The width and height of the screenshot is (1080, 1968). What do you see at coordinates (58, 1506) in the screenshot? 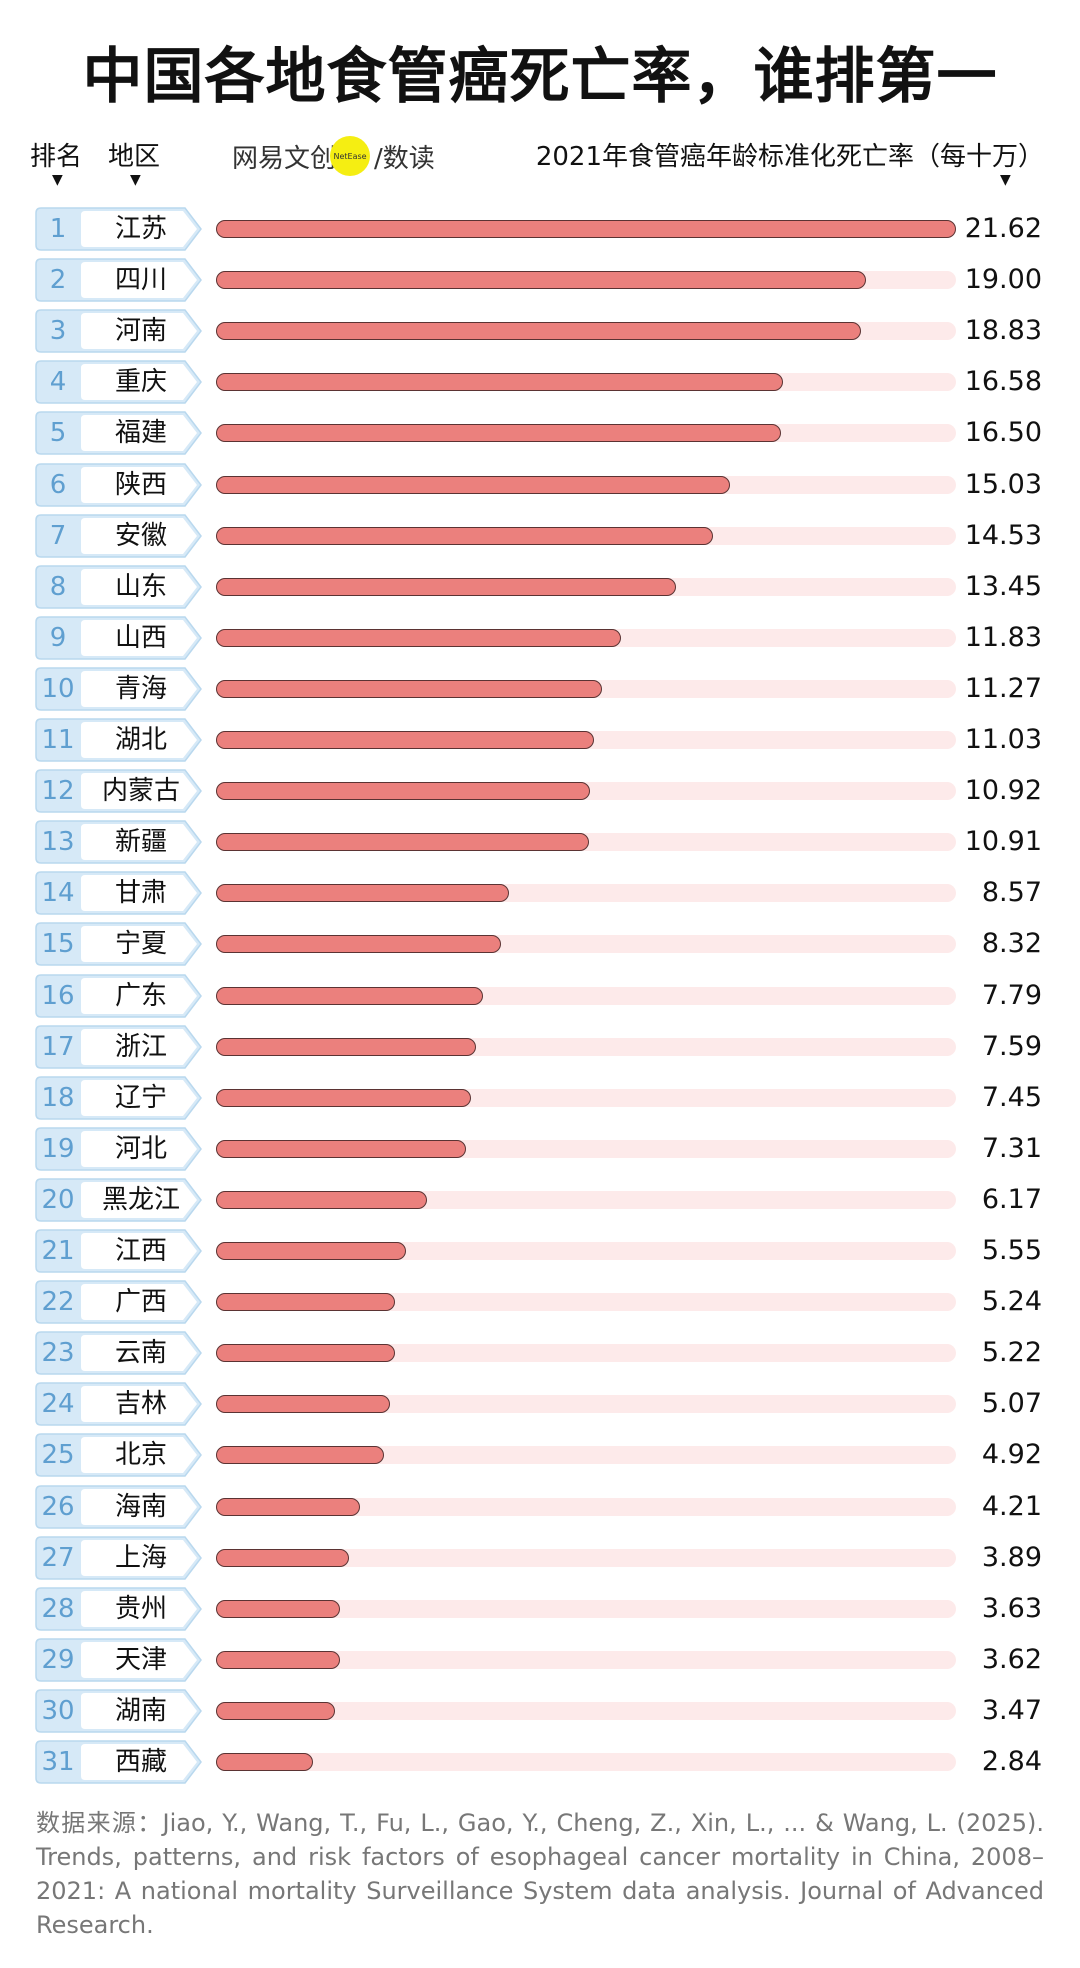
I see `rank-number: 26` at bounding box center [58, 1506].